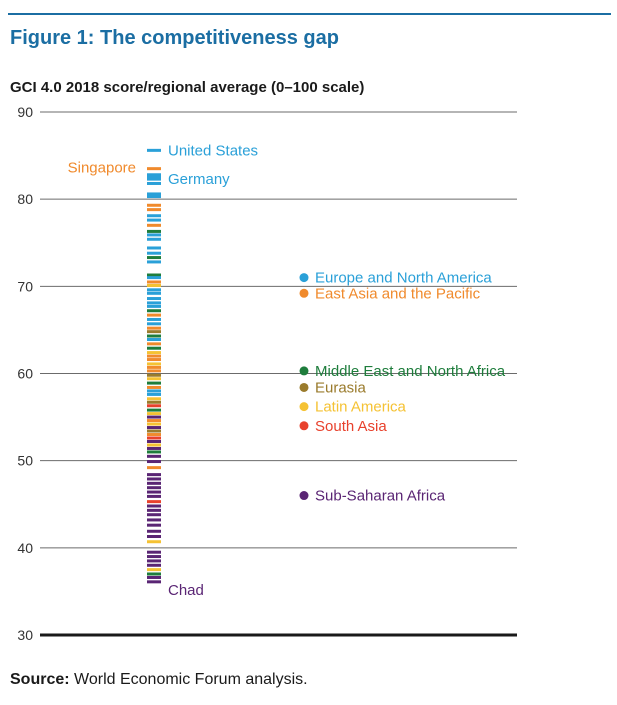  I want to click on regional-average-label: Europe and North America, so click(403, 278).